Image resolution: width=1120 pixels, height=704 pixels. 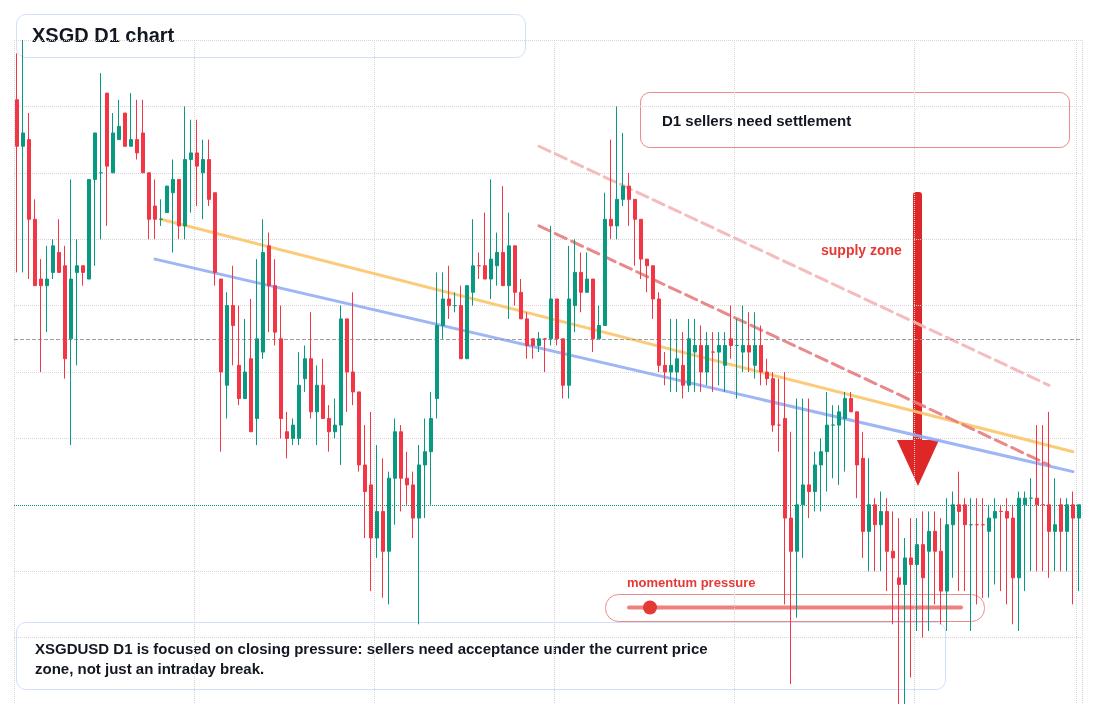 I want to click on annotation: D1 sellers need settlement, so click(x=855, y=120).